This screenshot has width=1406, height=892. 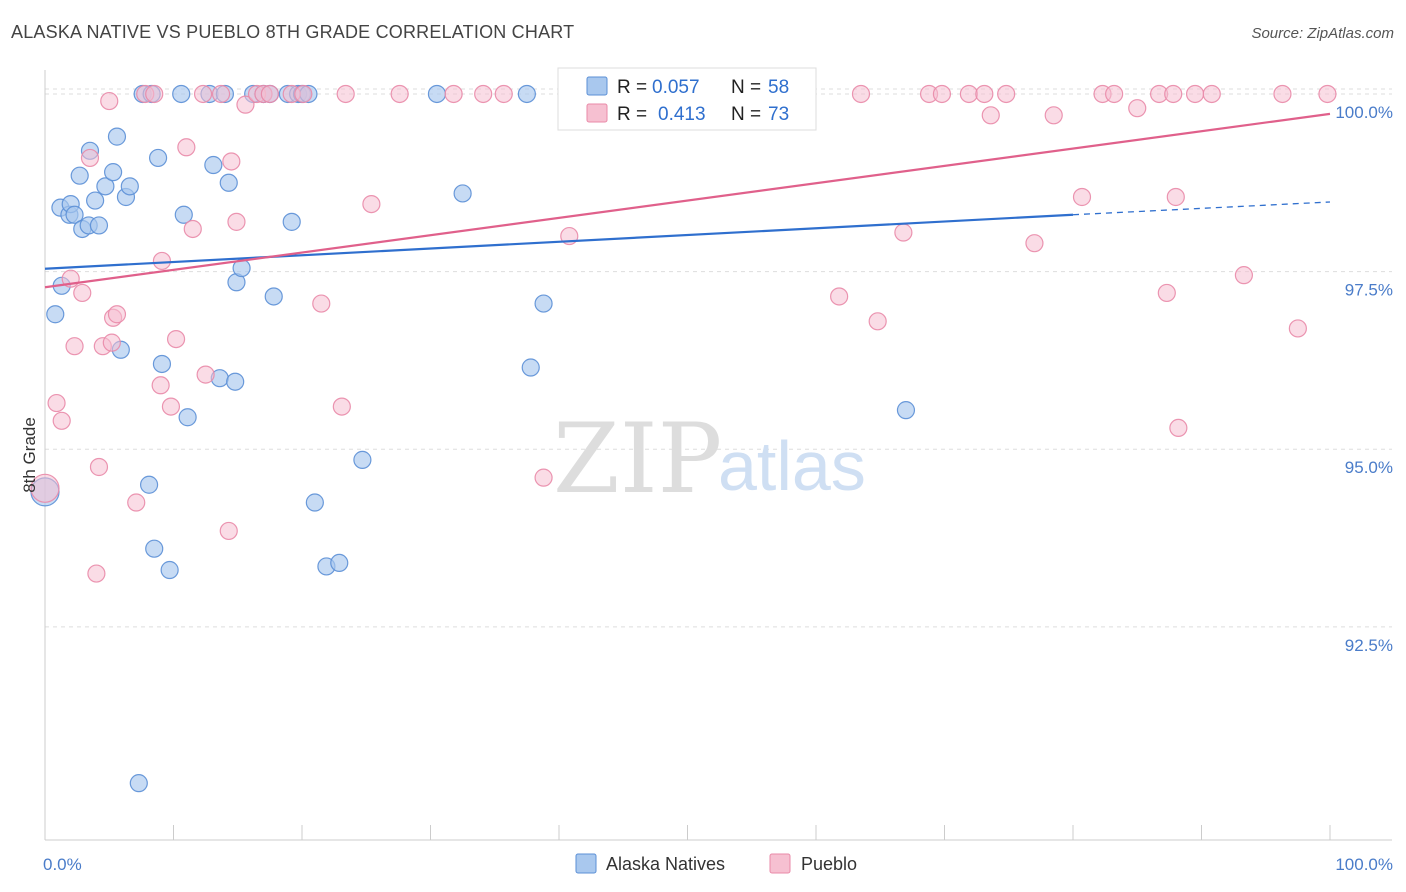 What do you see at coordinates (1369, 645) in the screenshot?
I see `y-tick-label: 92.5%` at bounding box center [1369, 645].